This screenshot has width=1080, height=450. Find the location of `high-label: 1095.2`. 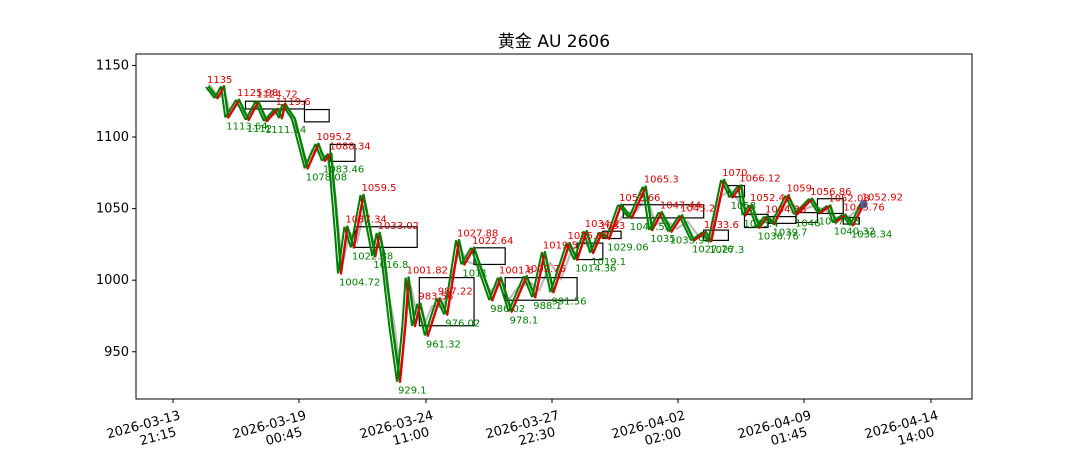

high-label: 1095.2 is located at coordinates (333, 137).